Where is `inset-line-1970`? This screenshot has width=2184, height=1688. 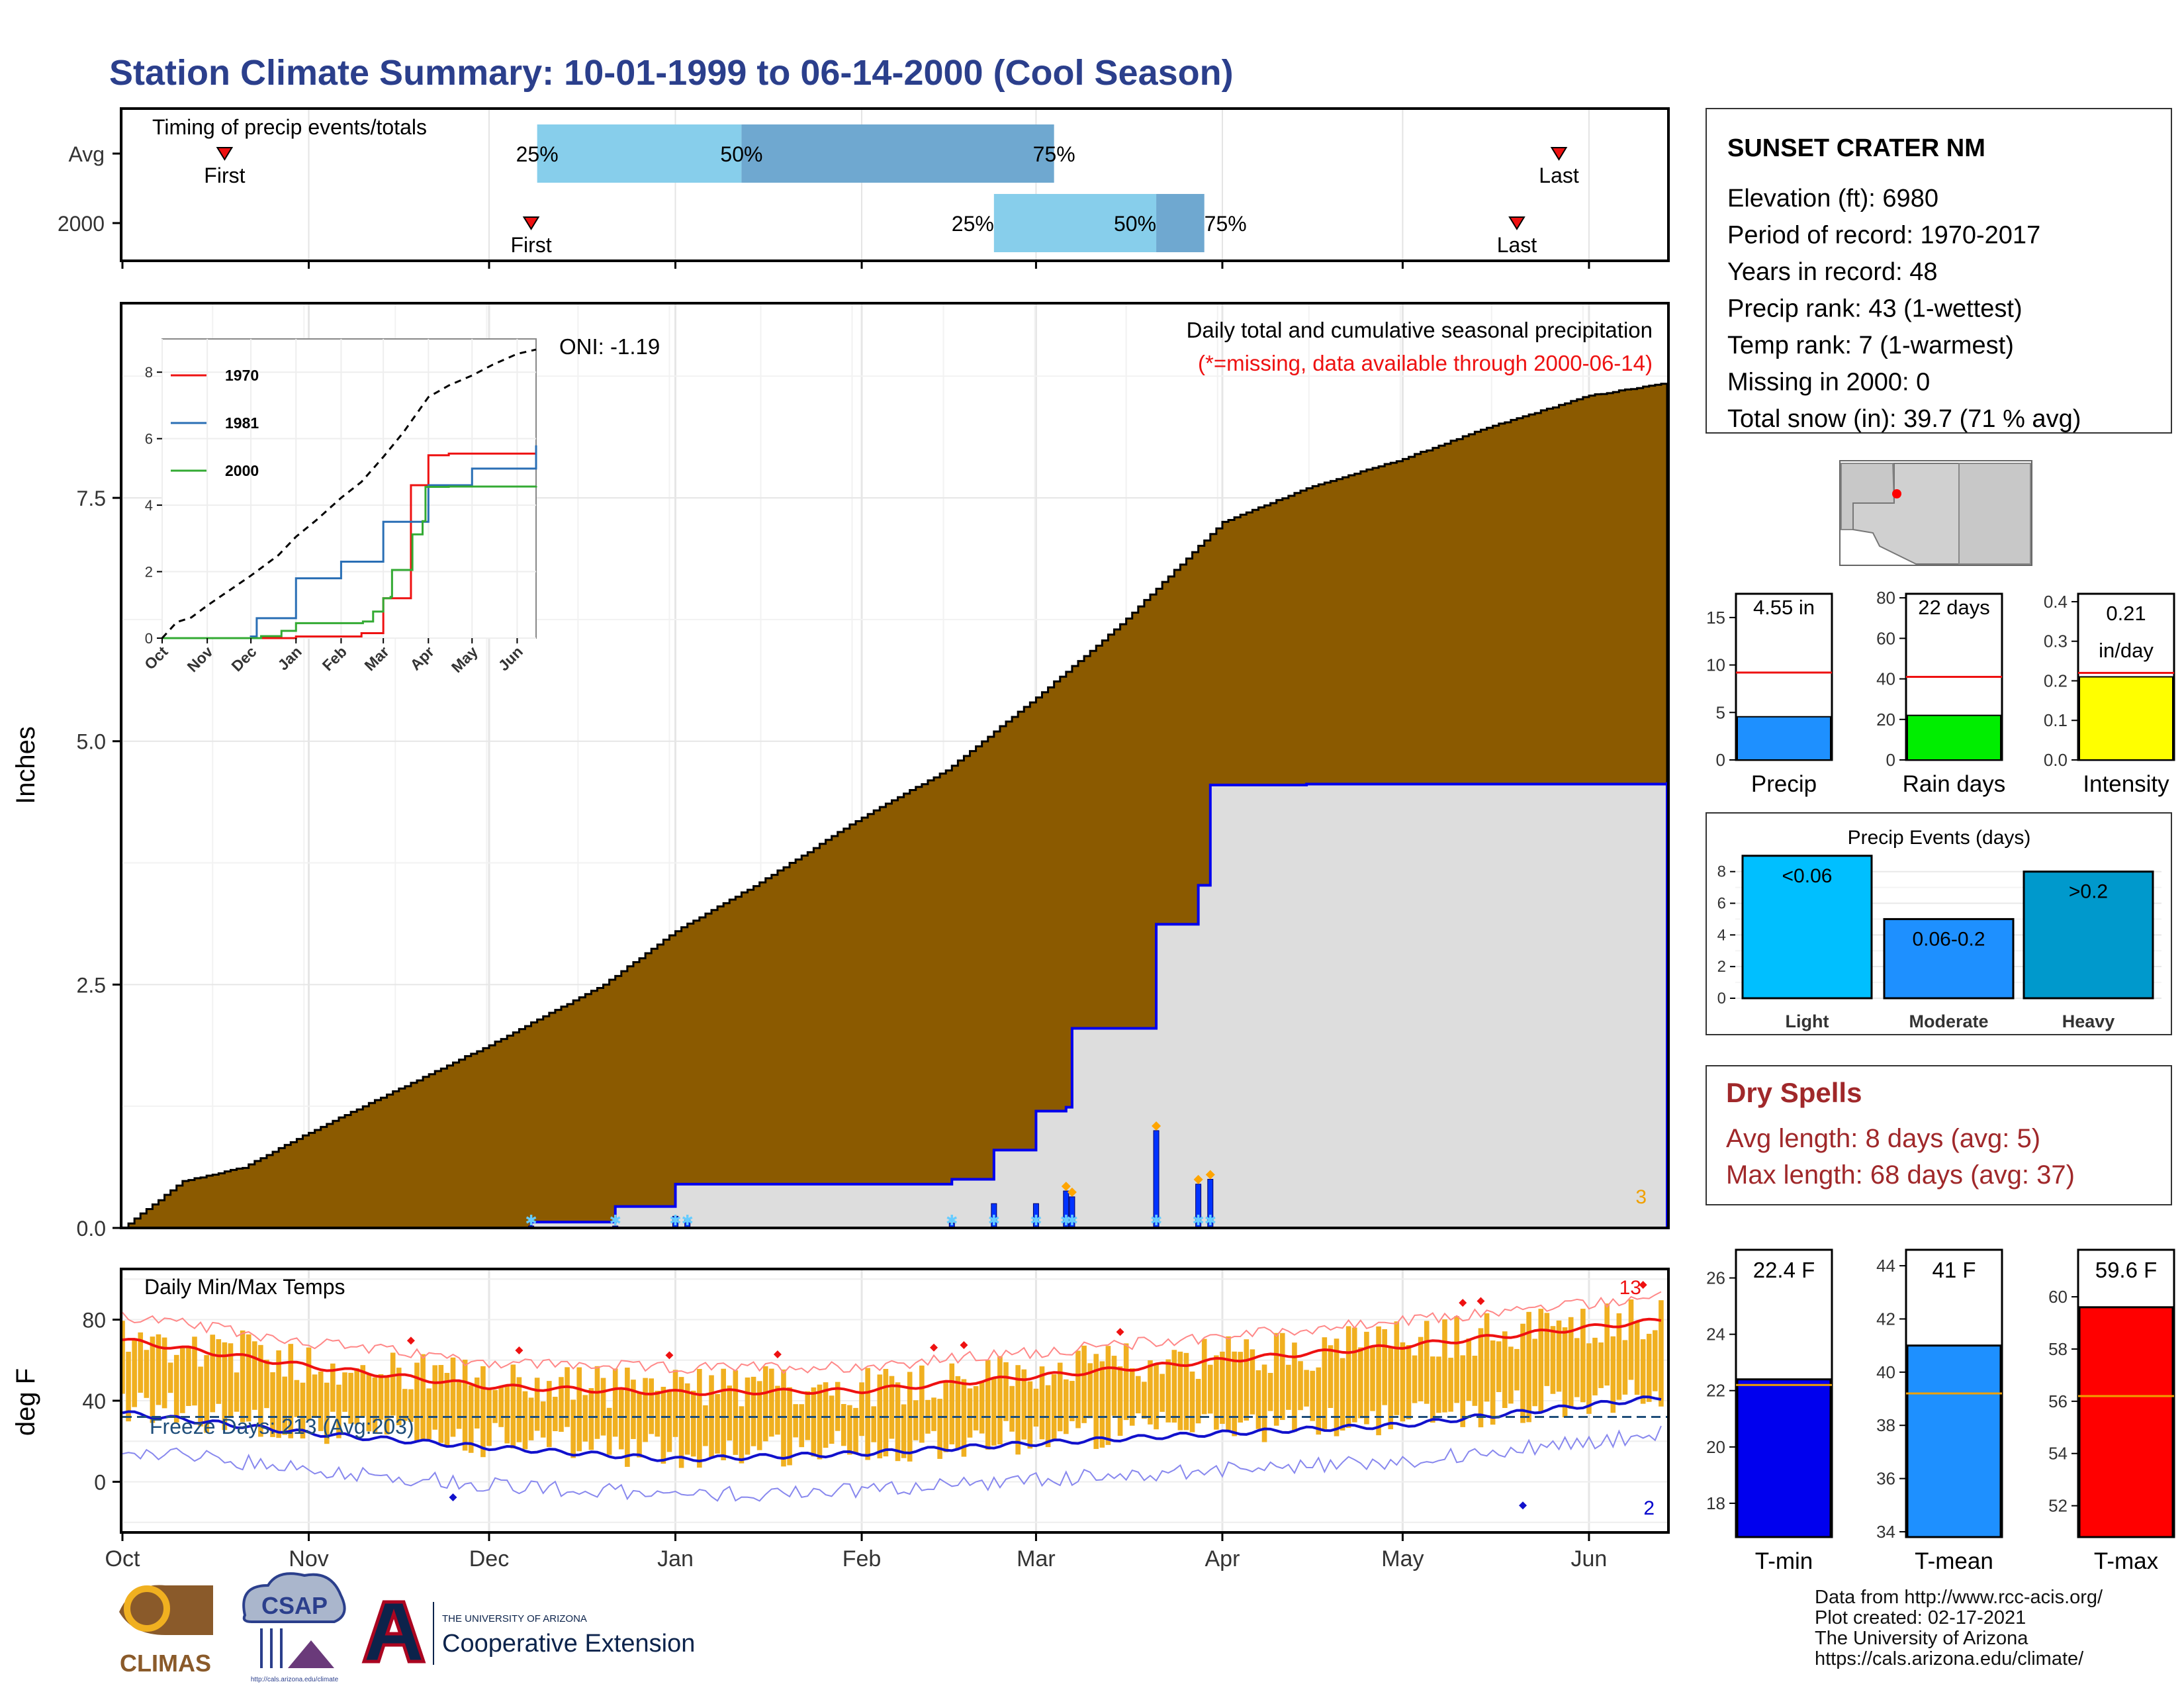
inset-line-1970 is located at coordinates (349, 545).